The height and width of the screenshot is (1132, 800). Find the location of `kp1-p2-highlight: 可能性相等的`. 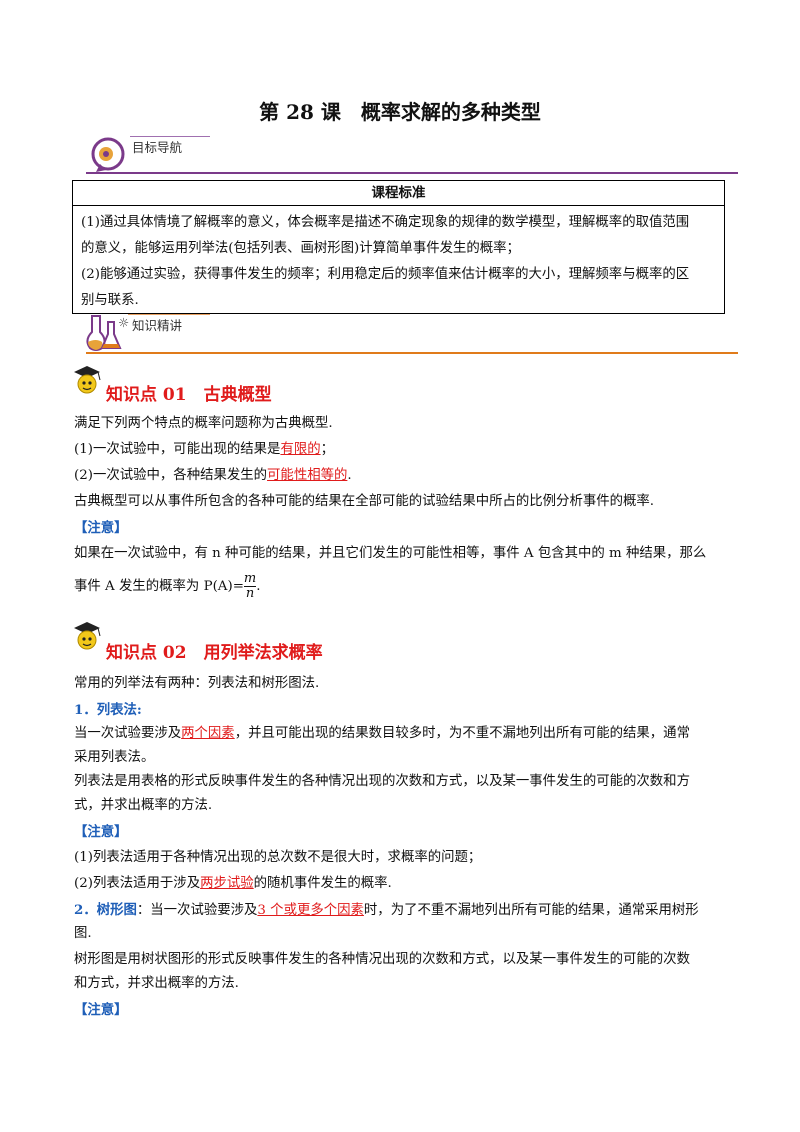

kp1-p2-highlight: 可能性相等的 is located at coordinates (307, 475).